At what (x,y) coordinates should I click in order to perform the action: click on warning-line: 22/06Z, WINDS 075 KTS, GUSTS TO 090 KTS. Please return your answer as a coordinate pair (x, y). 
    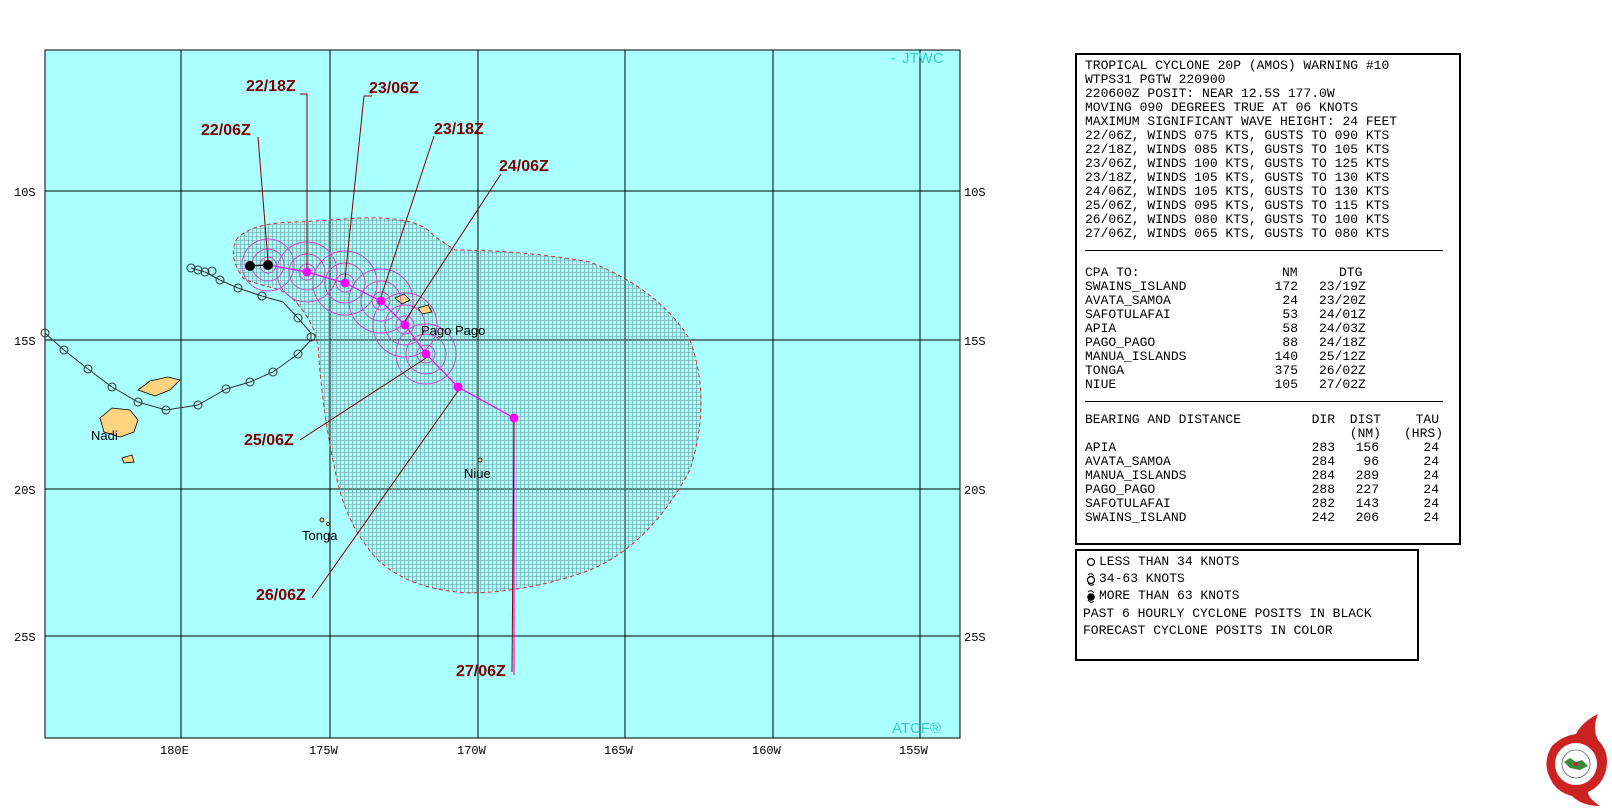
    Looking at the image, I should click on (1237, 135).